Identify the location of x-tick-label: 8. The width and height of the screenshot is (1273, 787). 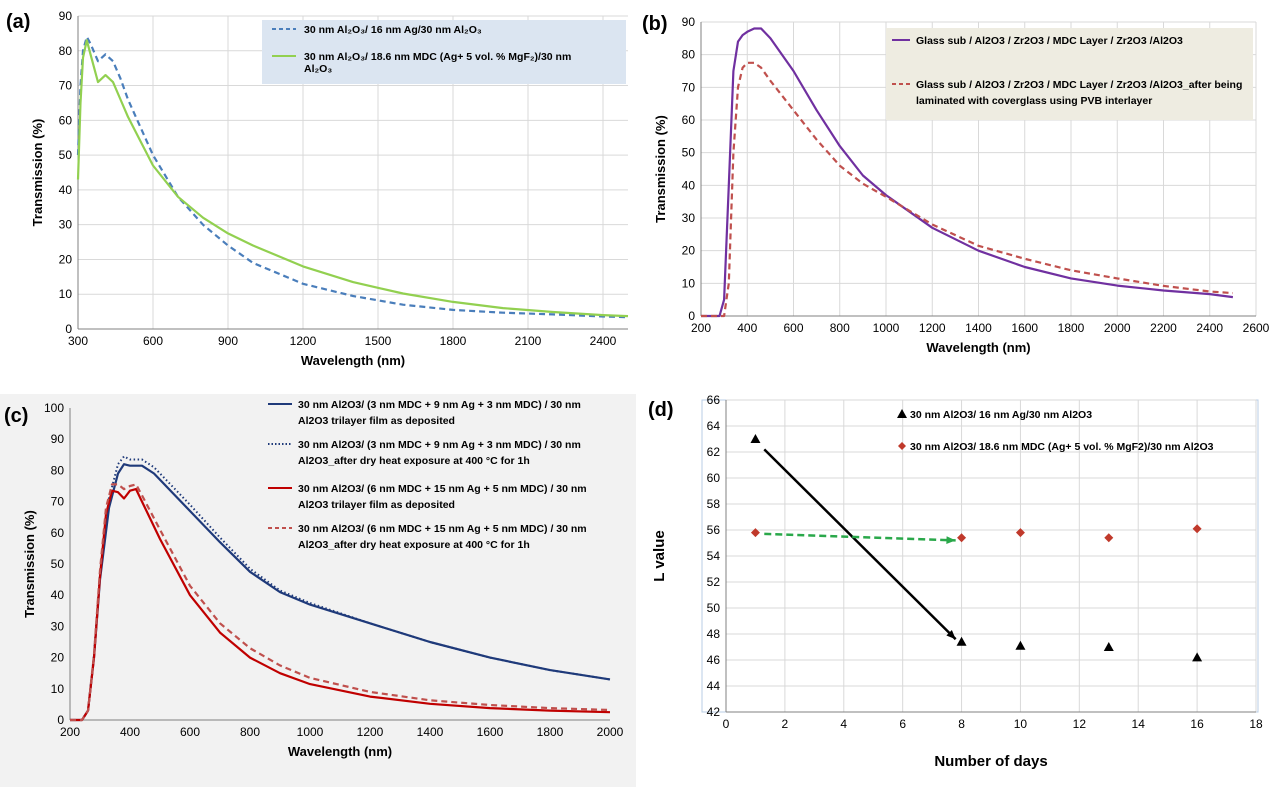
(961, 724).